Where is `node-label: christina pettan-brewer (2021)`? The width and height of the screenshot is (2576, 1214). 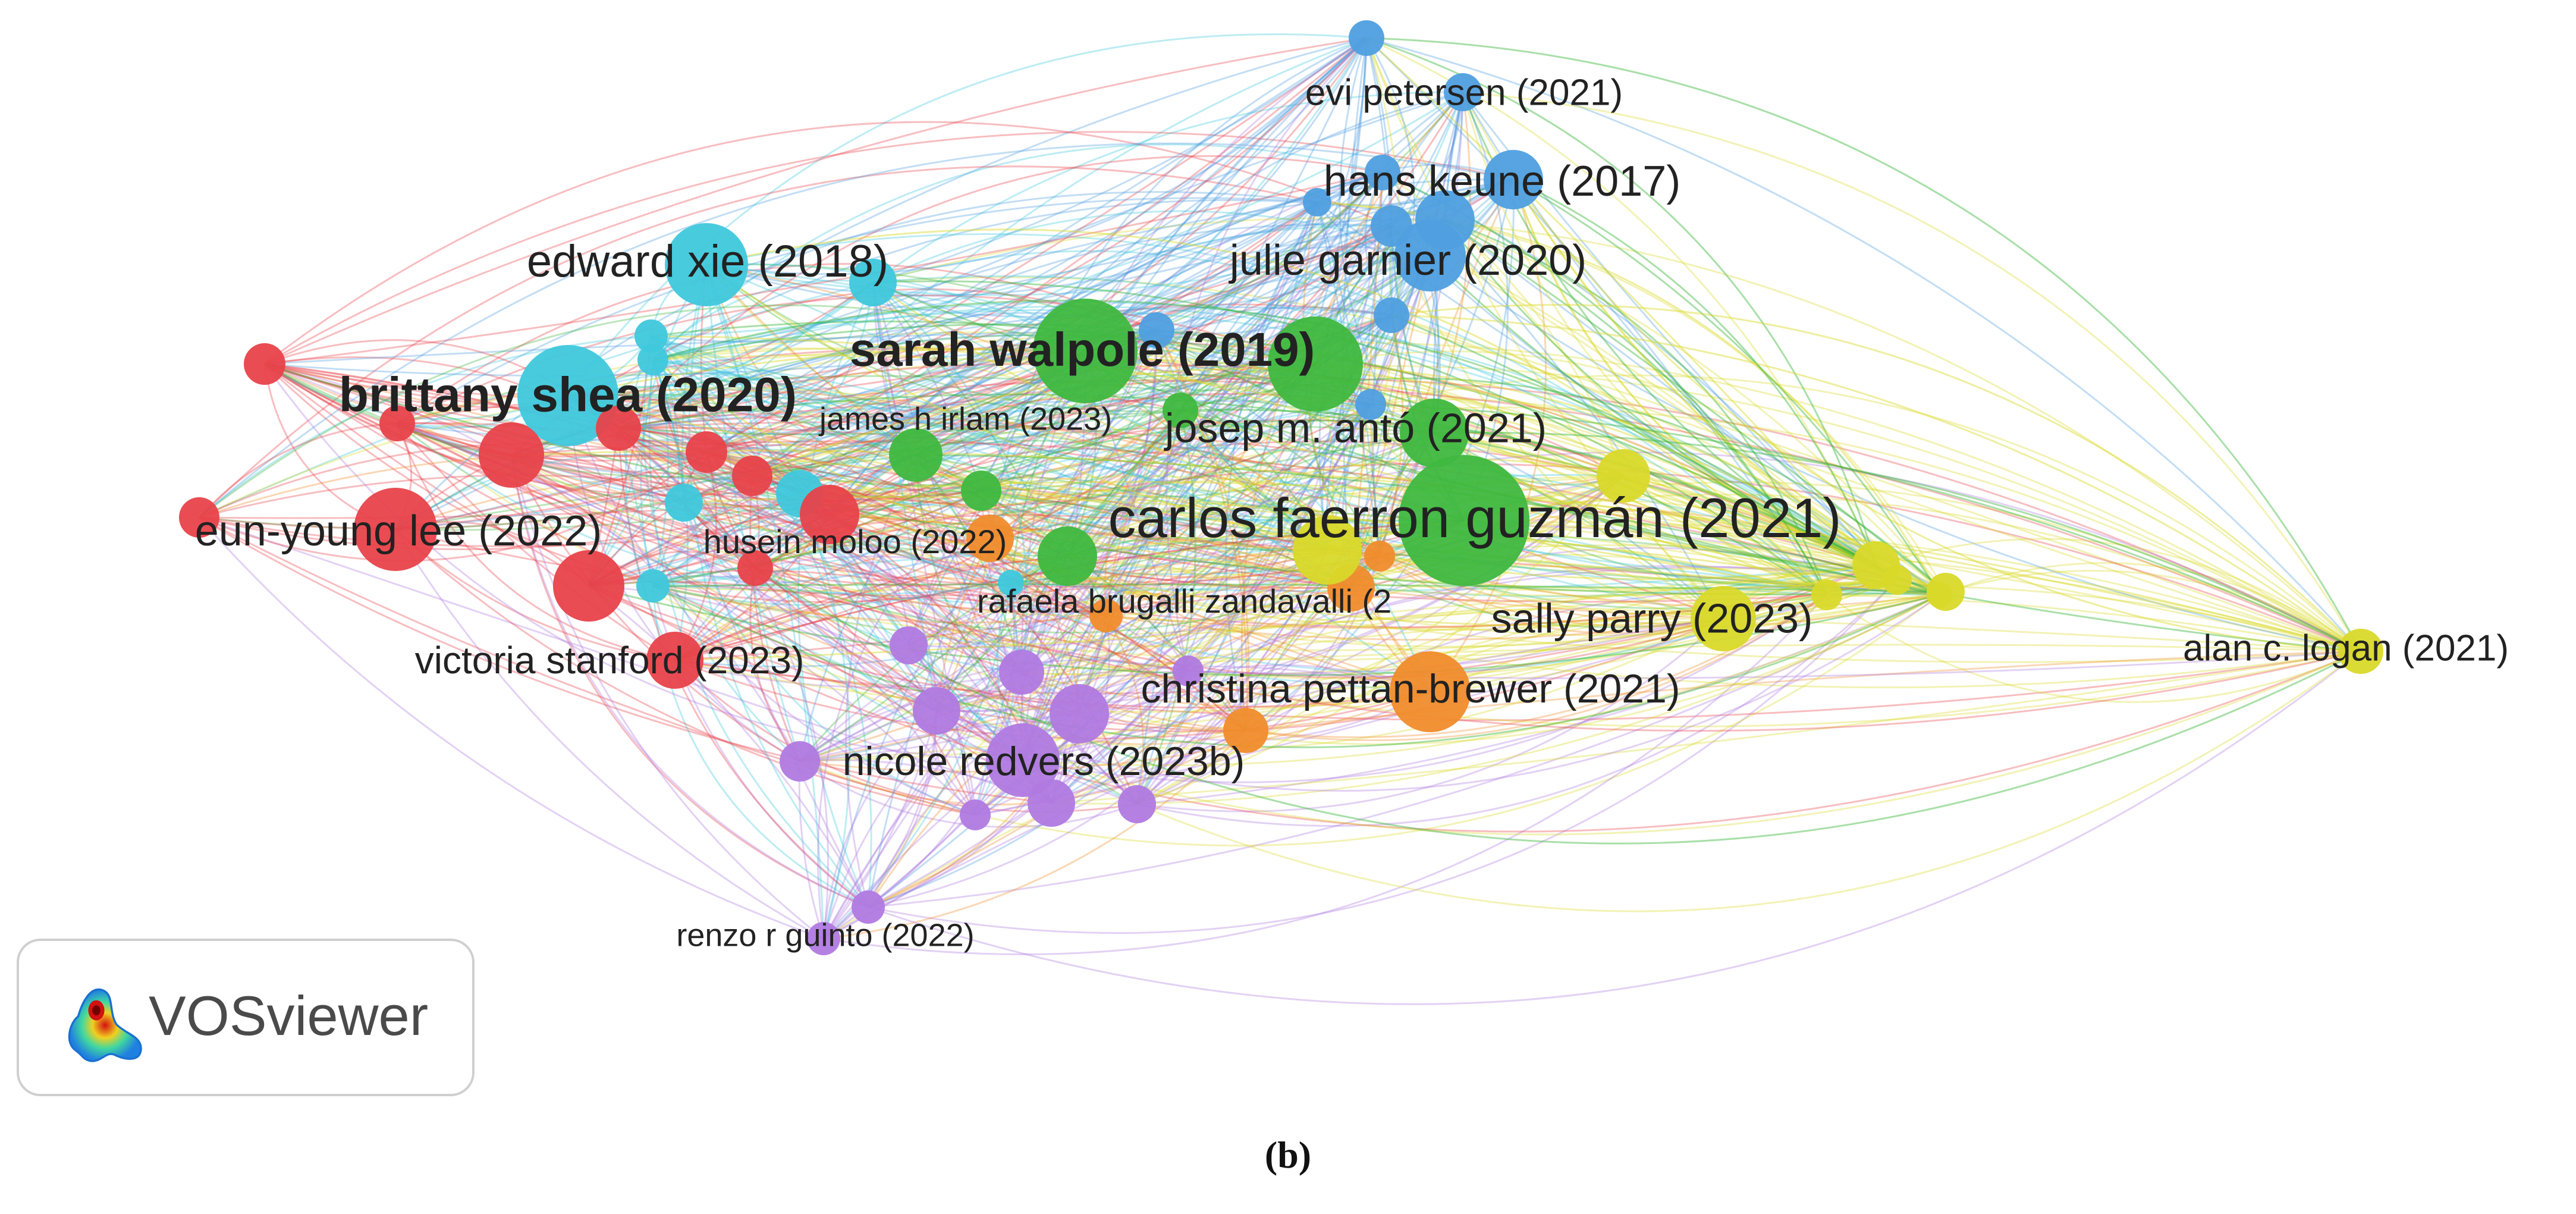
node-label: christina pettan-brewer (2021) is located at coordinates (1410, 689).